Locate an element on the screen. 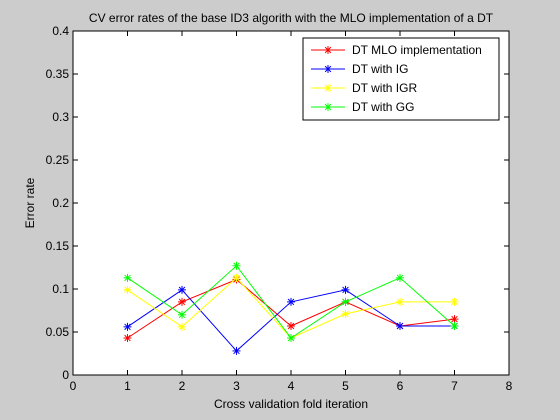  legend-label: DT MLO implementation is located at coordinates (417, 50).